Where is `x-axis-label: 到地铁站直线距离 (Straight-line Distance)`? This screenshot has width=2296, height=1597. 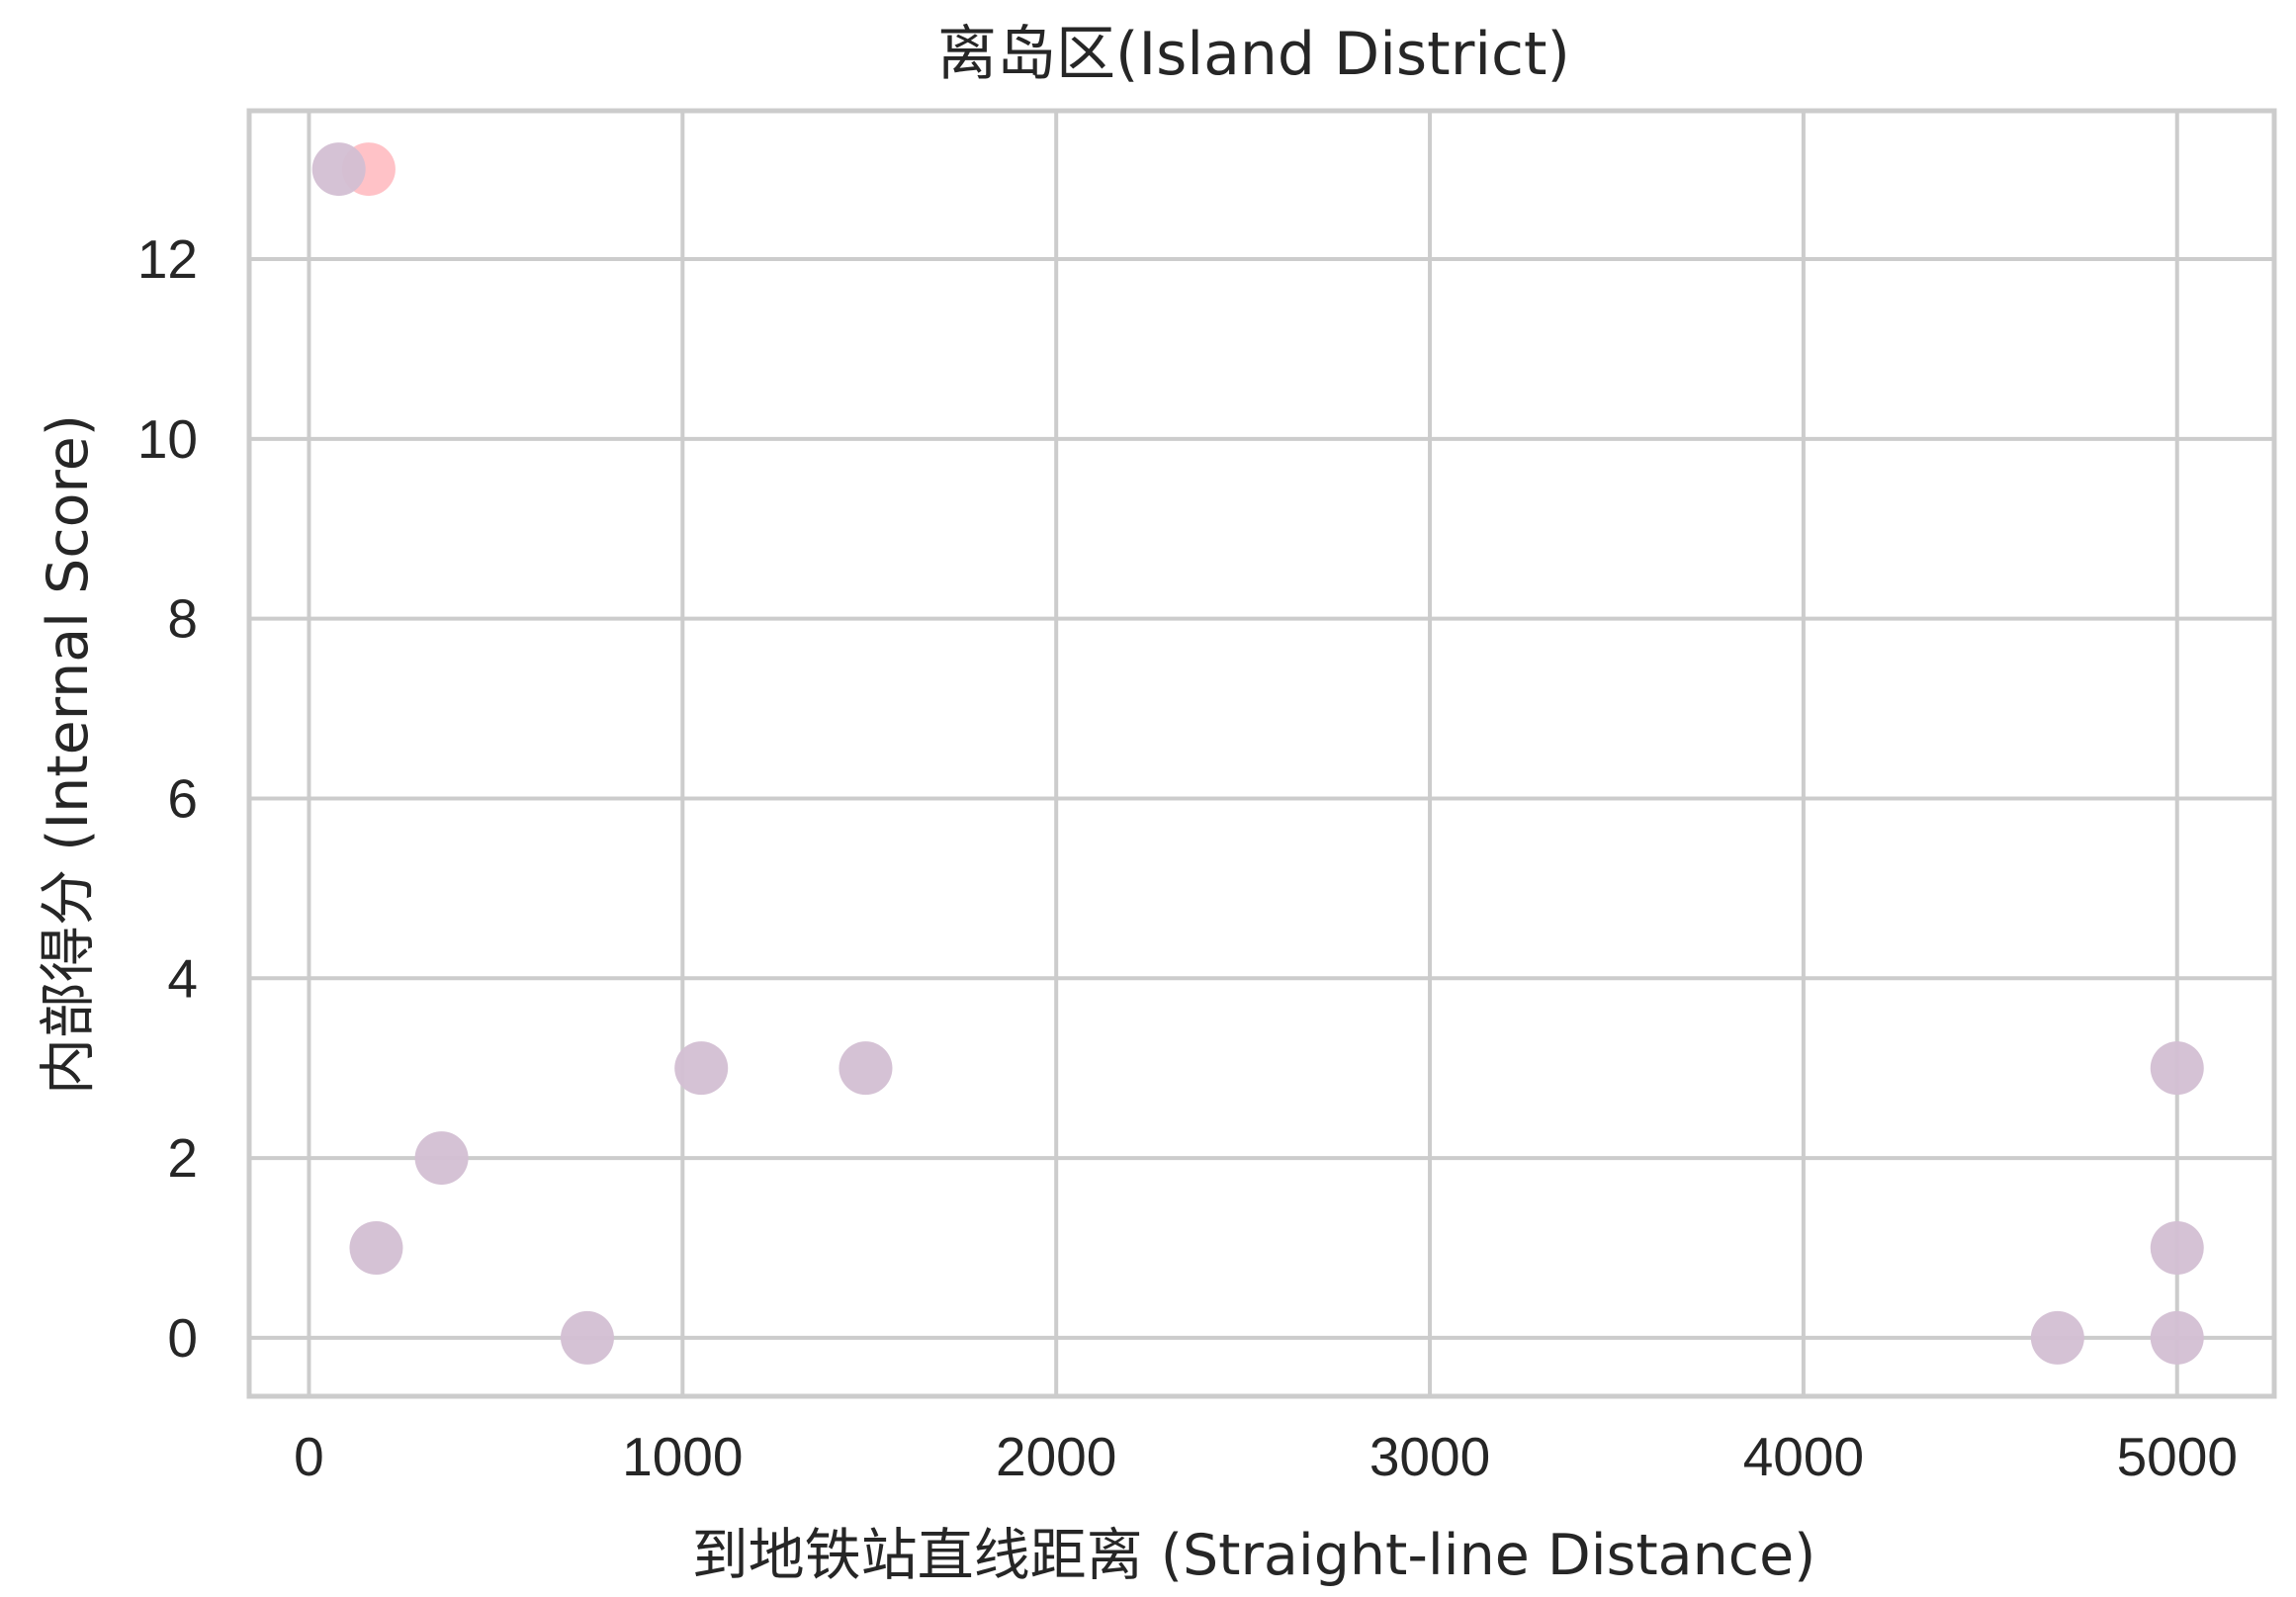
x-axis-label: 到地铁站直线距离 (Straight-line Distance) is located at coordinates (1254, 1556).